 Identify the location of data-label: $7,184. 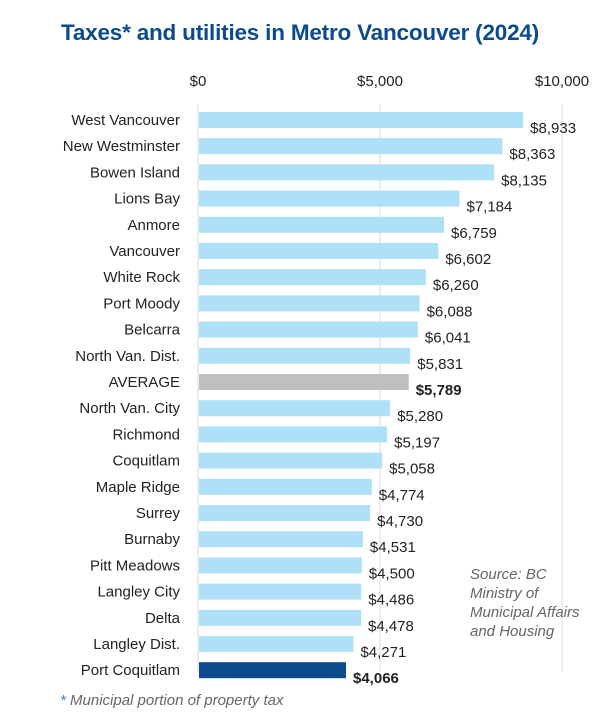
(489, 207).